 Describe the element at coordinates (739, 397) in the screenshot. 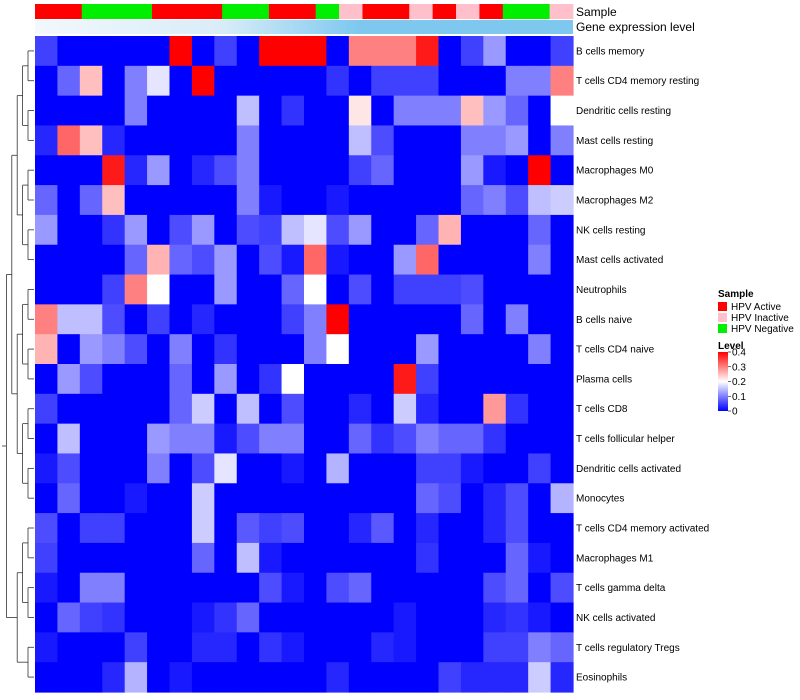

I see `legend-level-tick-label: 0.1` at that location.